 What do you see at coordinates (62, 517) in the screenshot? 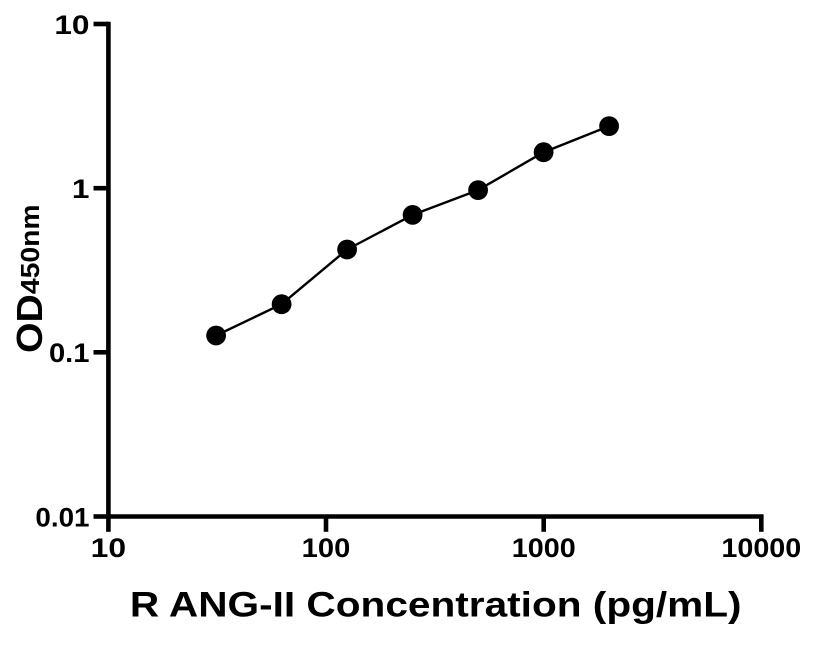
I see `svg-text: 0.01` at bounding box center [62, 517].